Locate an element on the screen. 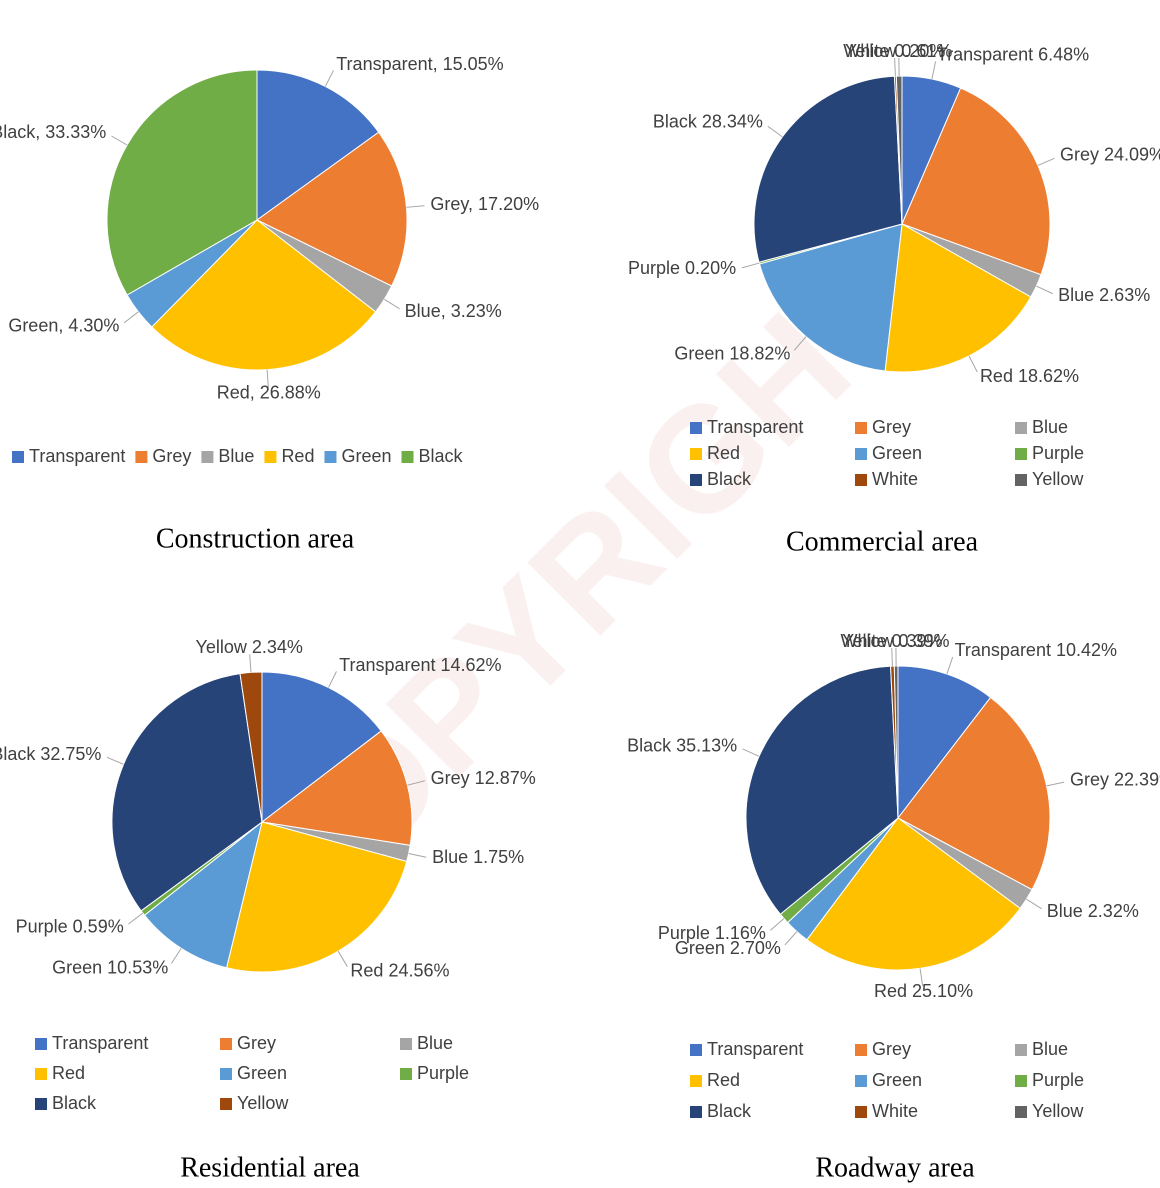 Image resolution: width=1160 pixels, height=1188 pixels. data-label: Black 32.75% is located at coordinates (50, 754).